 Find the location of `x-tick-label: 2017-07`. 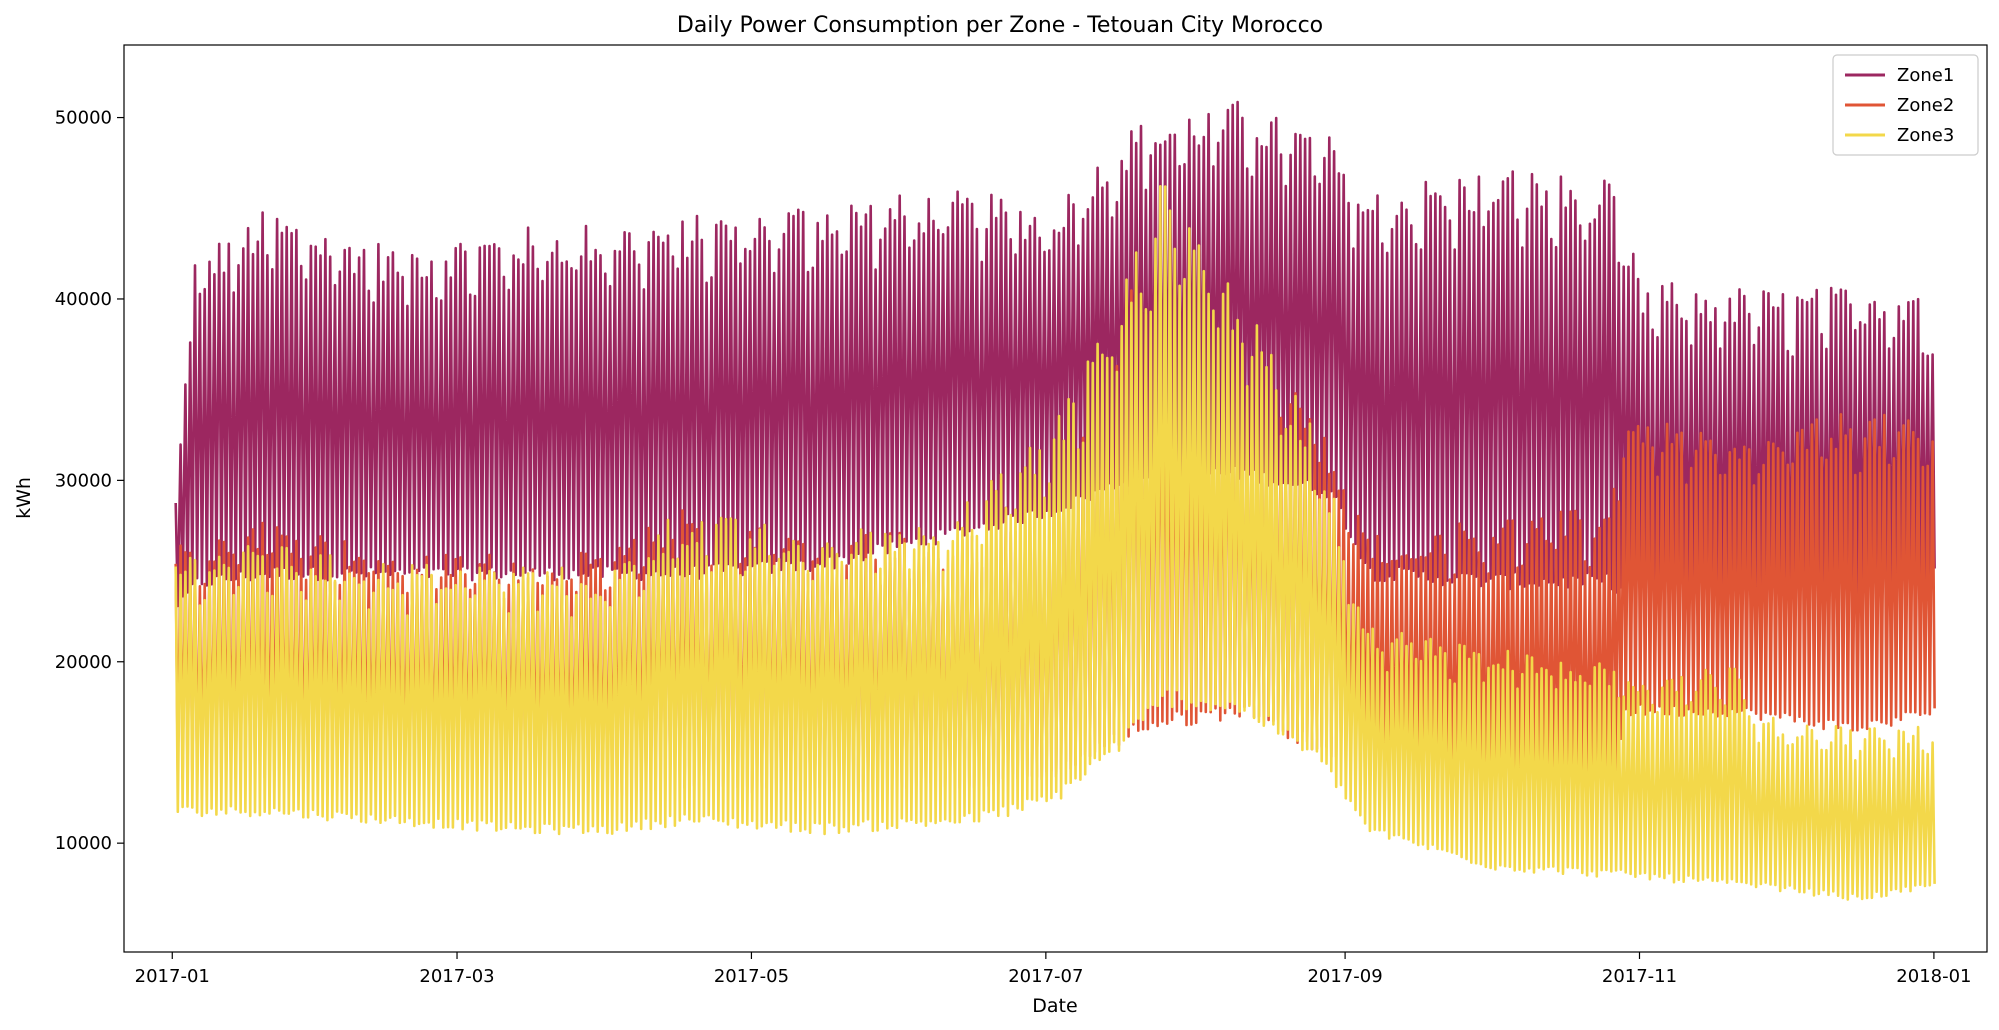

x-tick-label: 2017-07 is located at coordinates (1045, 976).